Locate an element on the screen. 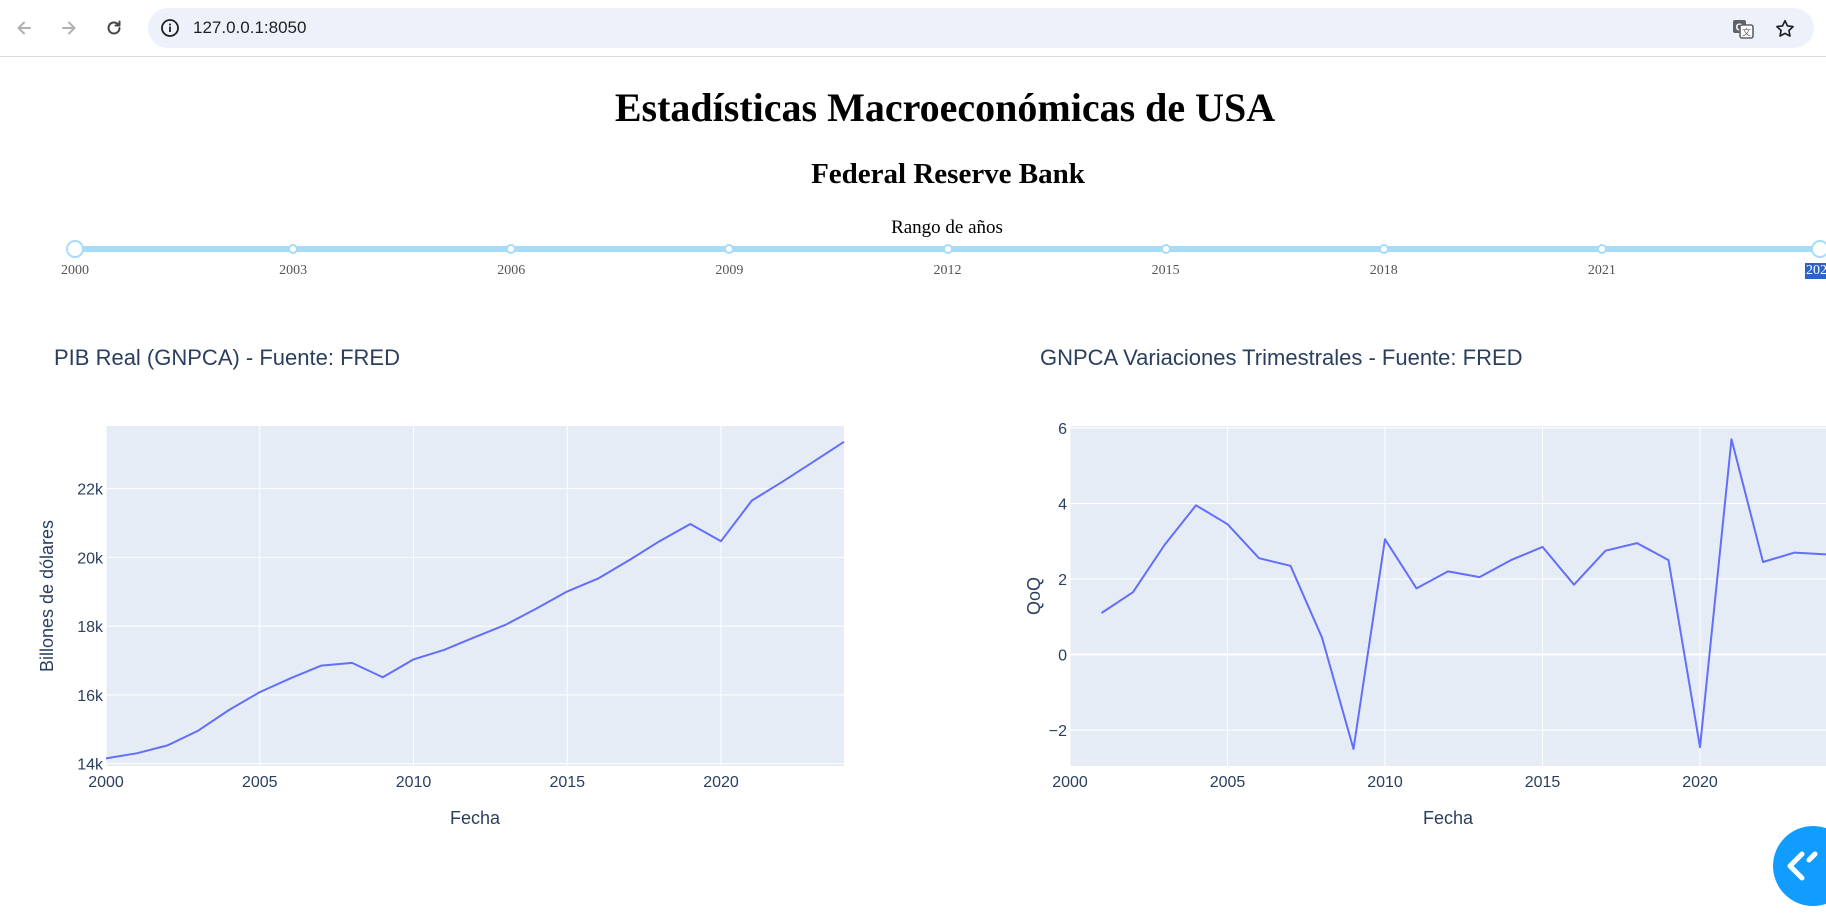 The width and height of the screenshot is (1826, 918). slider-mark-label: 2009 is located at coordinates (729, 270).